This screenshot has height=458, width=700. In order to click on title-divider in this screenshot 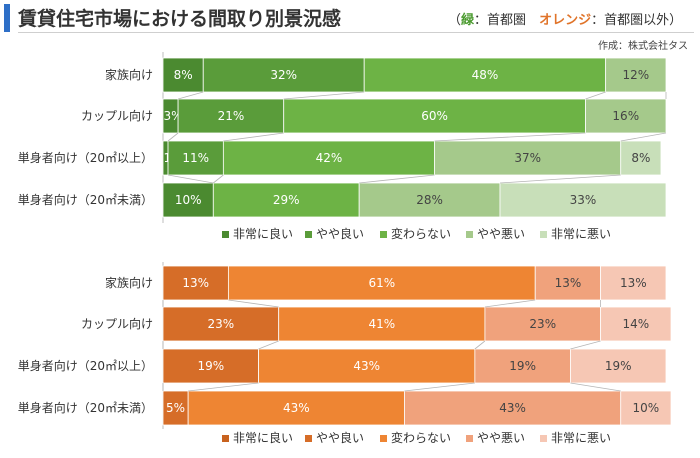, I will do `click(356, 32)`.